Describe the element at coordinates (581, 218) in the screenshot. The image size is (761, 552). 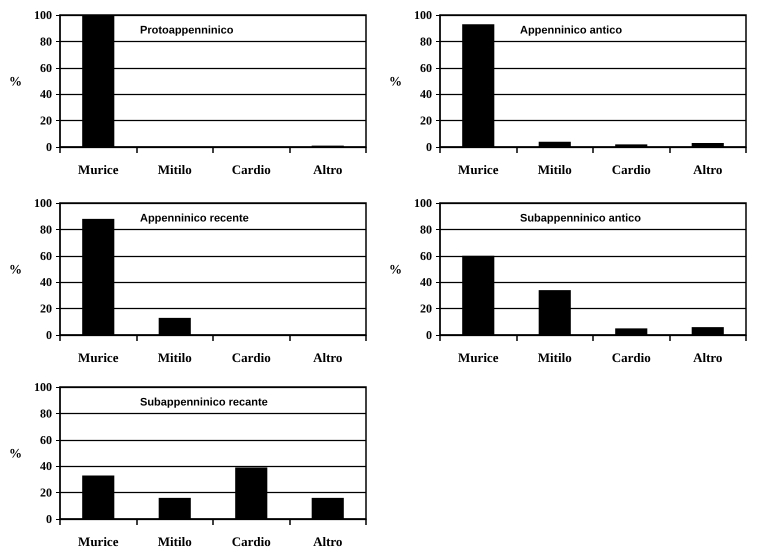
I see `text: Subappenninico antico` at that location.